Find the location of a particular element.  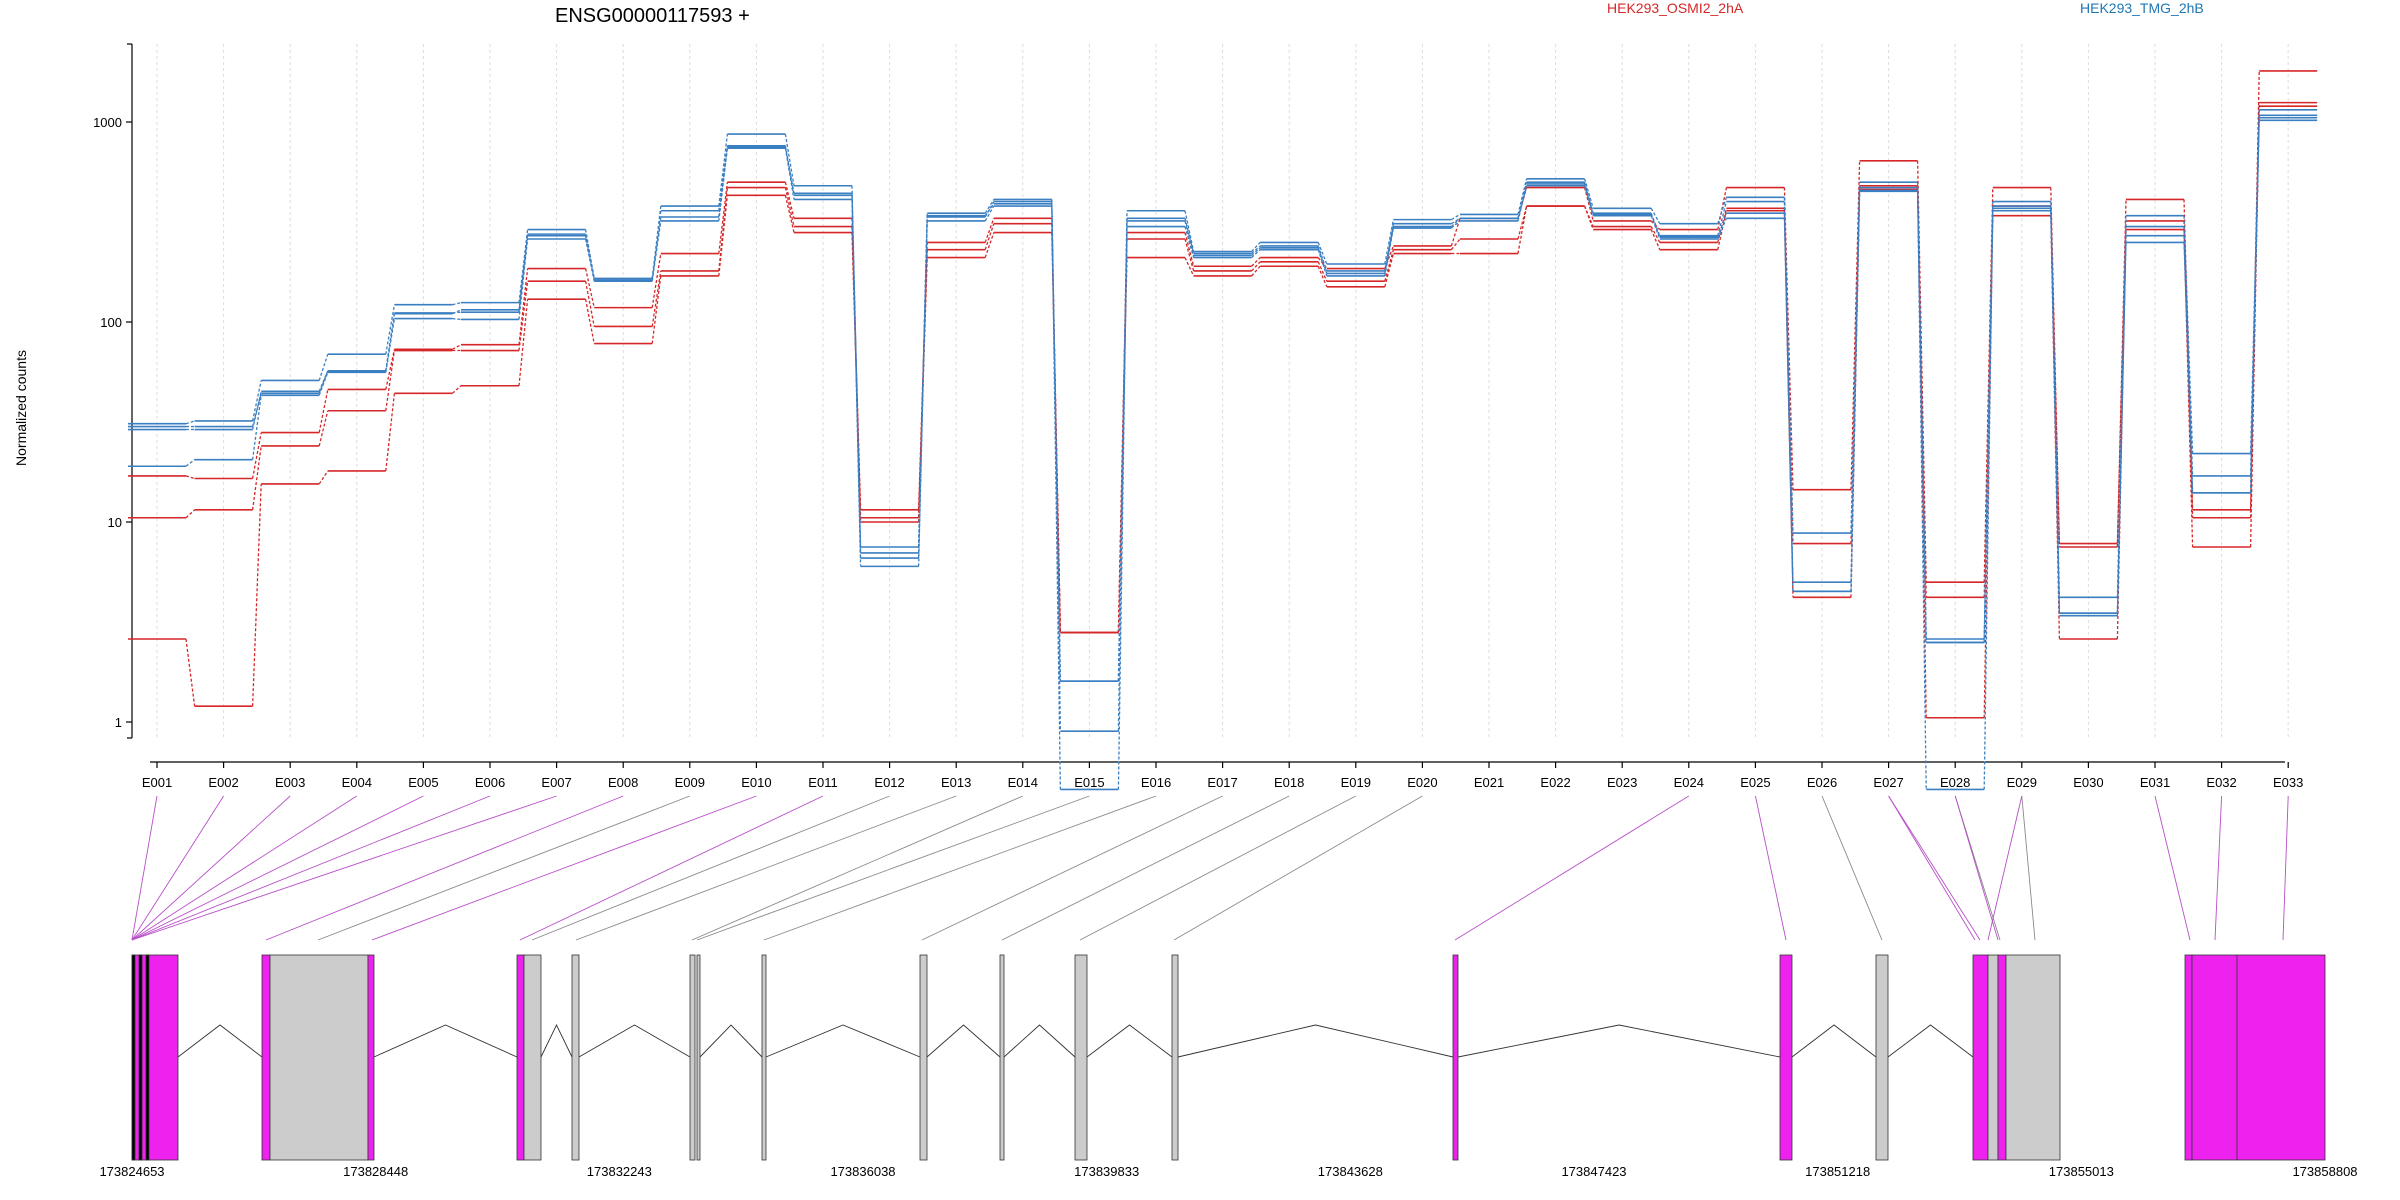

x-tick-label: E022 is located at coordinates (1555, 782).